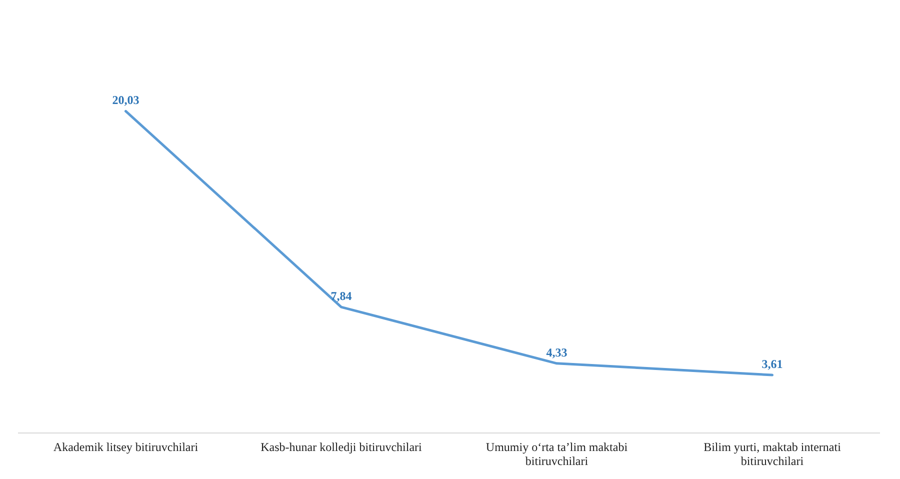 This screenshot has height=479, width=900. Describe the element at coordinates (773, 454) in the screenshot. I see `x-tick-label: Bilim yurti, maktab internati bitiruvchilari` at that location.